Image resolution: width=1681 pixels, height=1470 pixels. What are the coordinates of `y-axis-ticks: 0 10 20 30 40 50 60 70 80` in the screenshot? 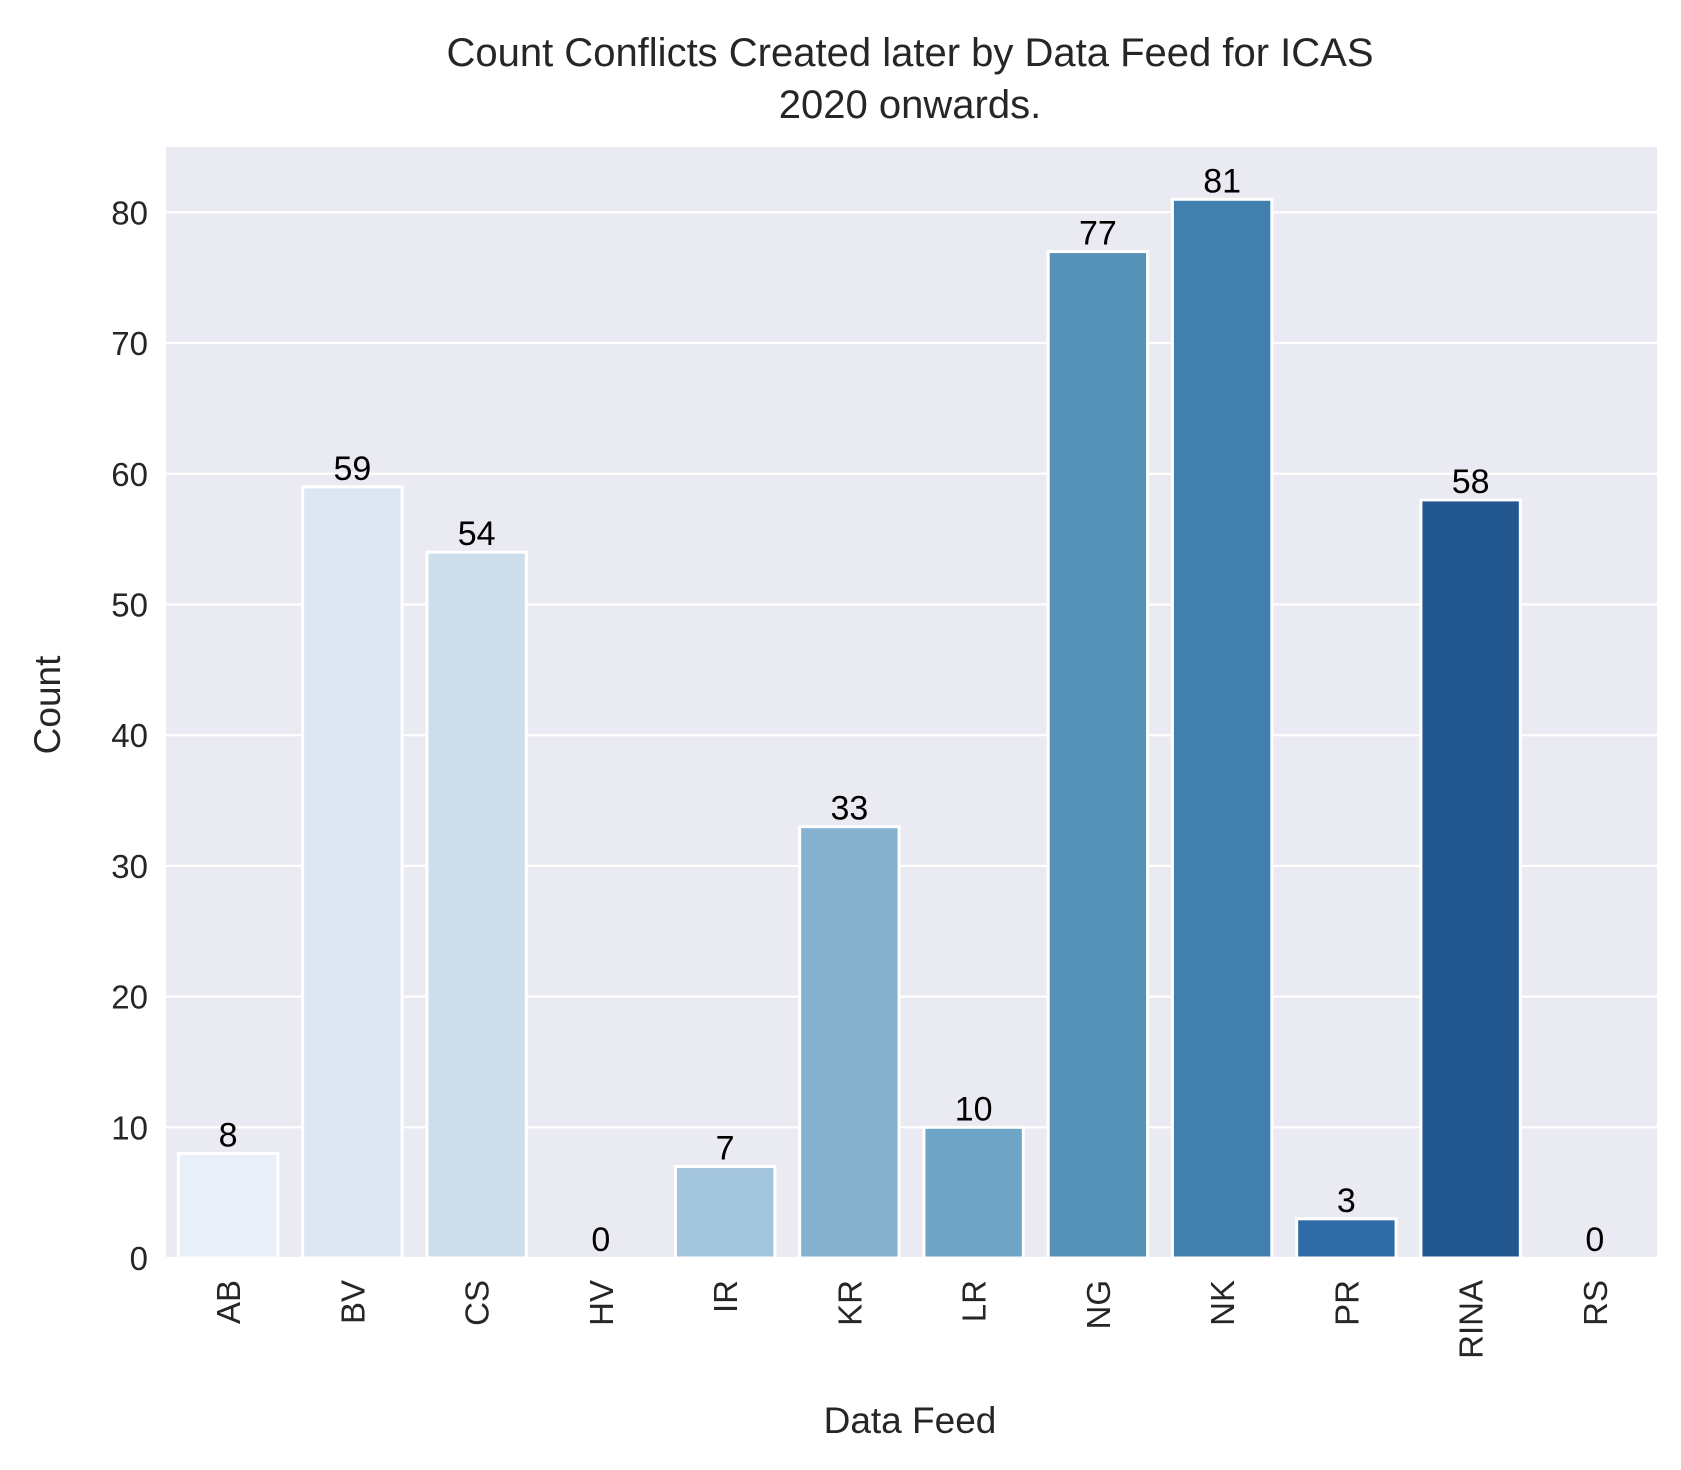 It's located at (129, 735).